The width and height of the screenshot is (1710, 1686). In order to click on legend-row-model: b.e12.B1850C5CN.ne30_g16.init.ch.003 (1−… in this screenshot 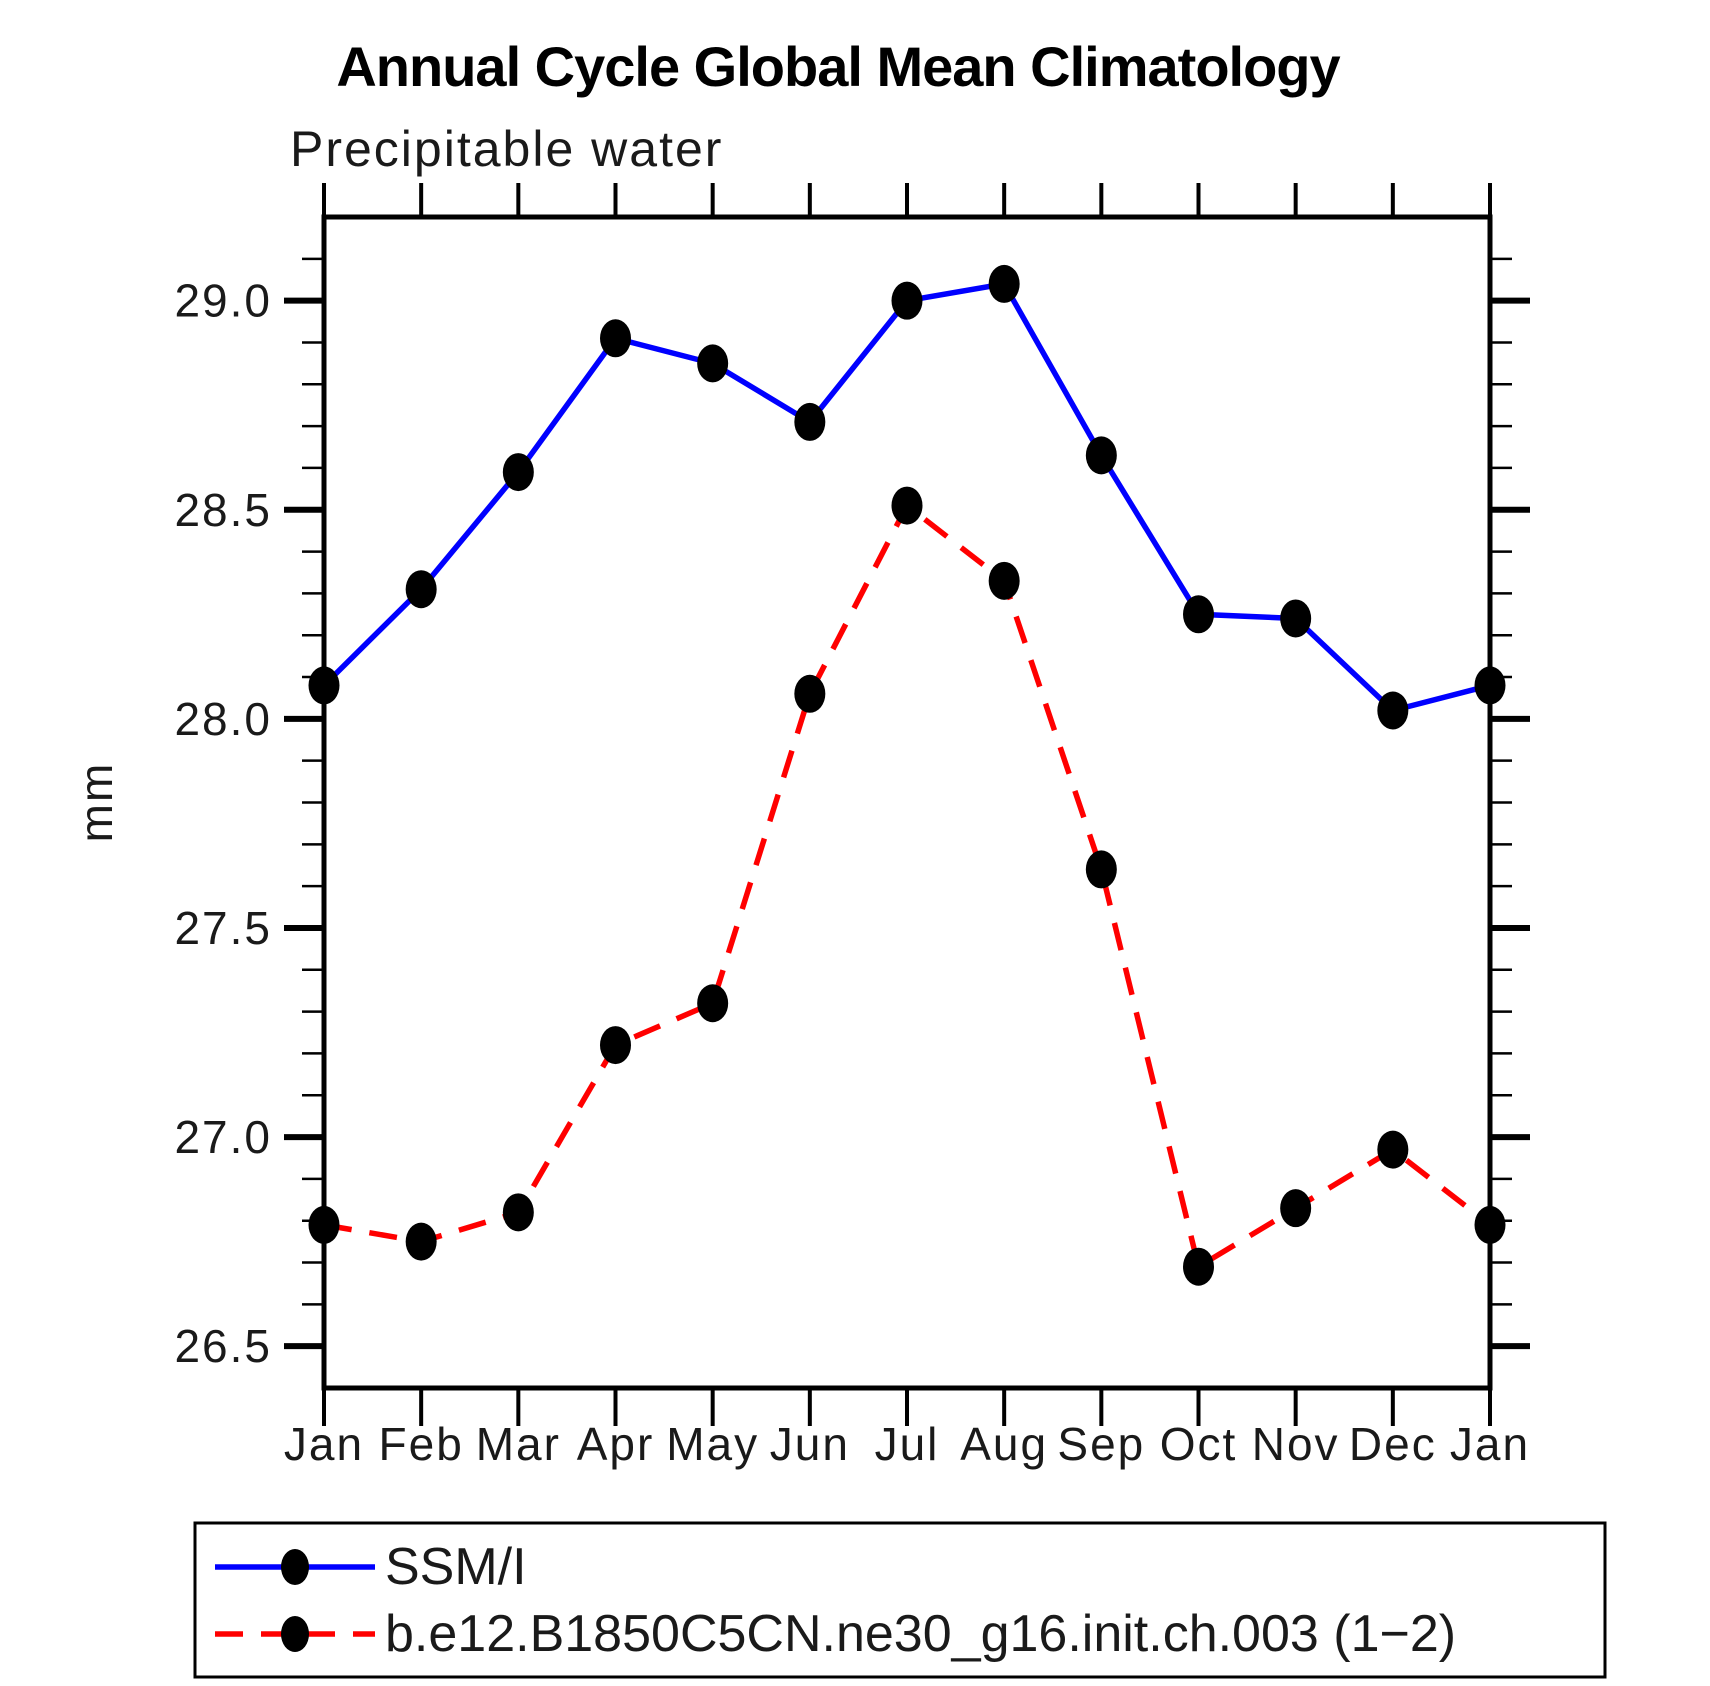, I will do `click(835, 1634)`.